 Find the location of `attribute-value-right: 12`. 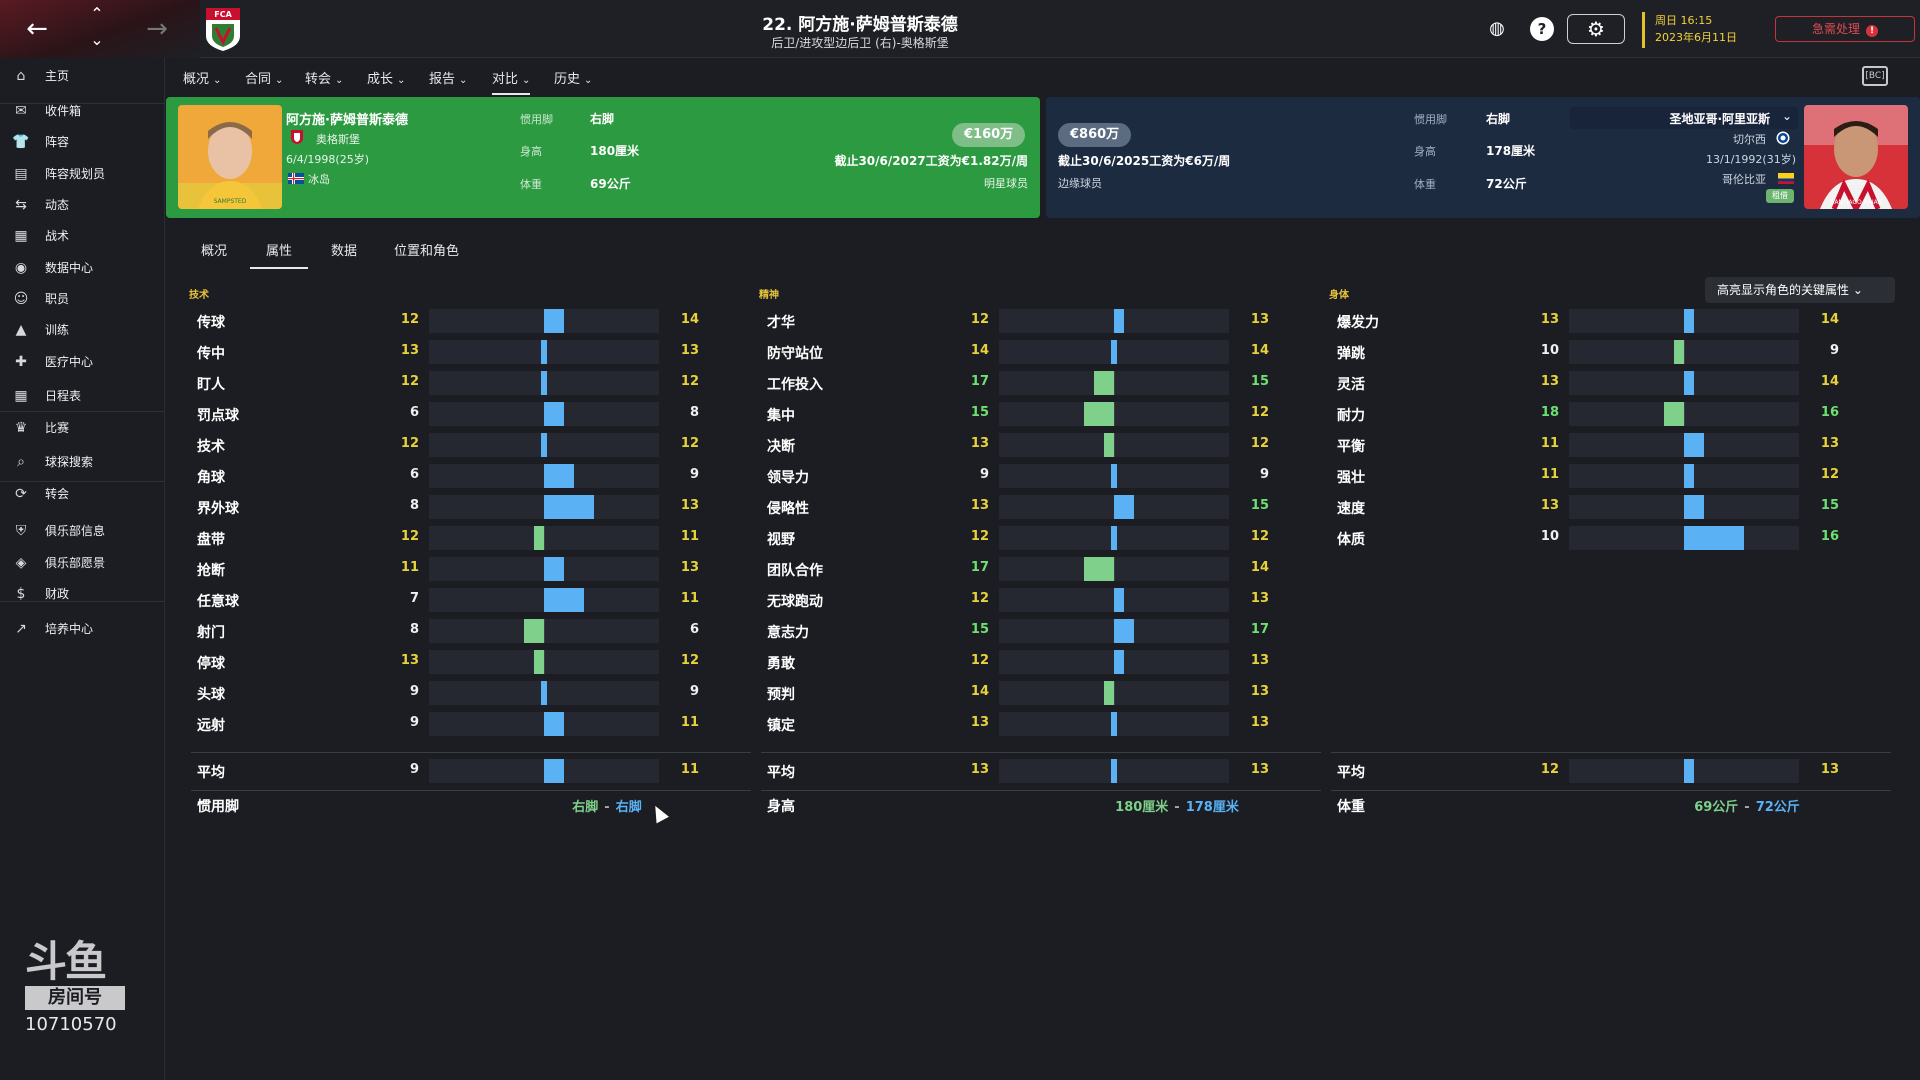

attribute-value-right: 12 is located at coordinates (1259, 536).